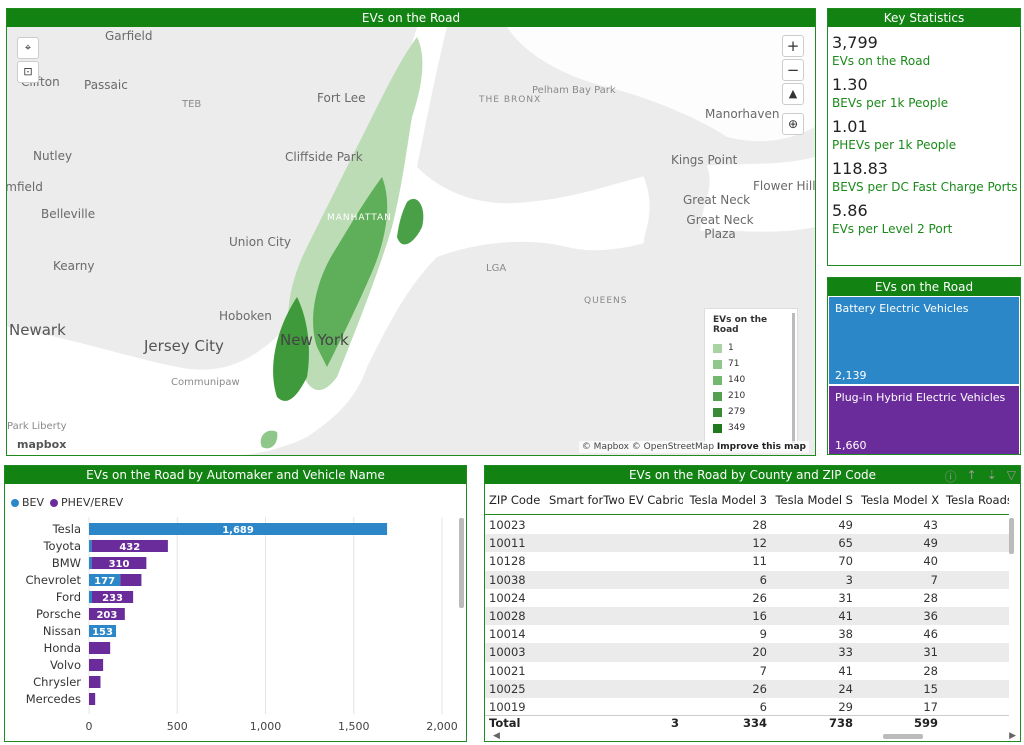  Describe the element at coordinates (266, 726) in the screenshot. I see `x-tick-label: 1,000` at that location.